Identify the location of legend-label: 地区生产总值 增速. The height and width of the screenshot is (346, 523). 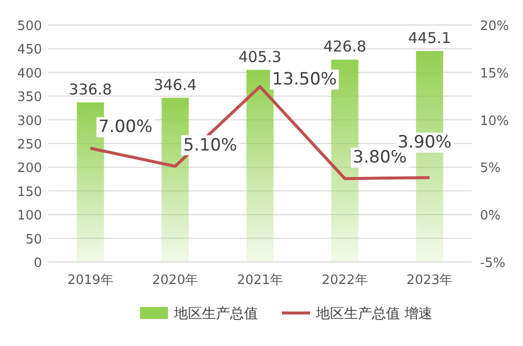
(373, 314).